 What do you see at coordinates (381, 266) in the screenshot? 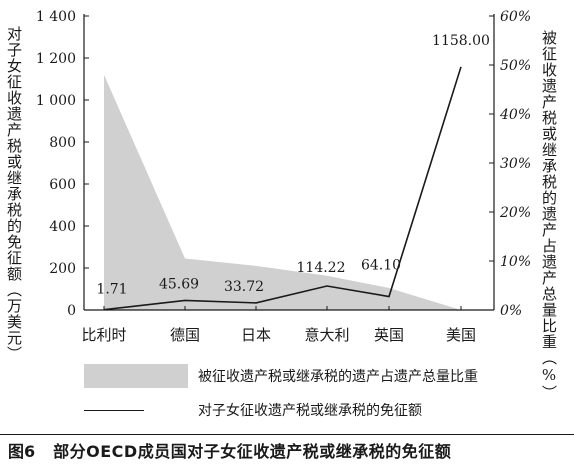
I see `data-label: 64.10` at bounding box center [381, 266].